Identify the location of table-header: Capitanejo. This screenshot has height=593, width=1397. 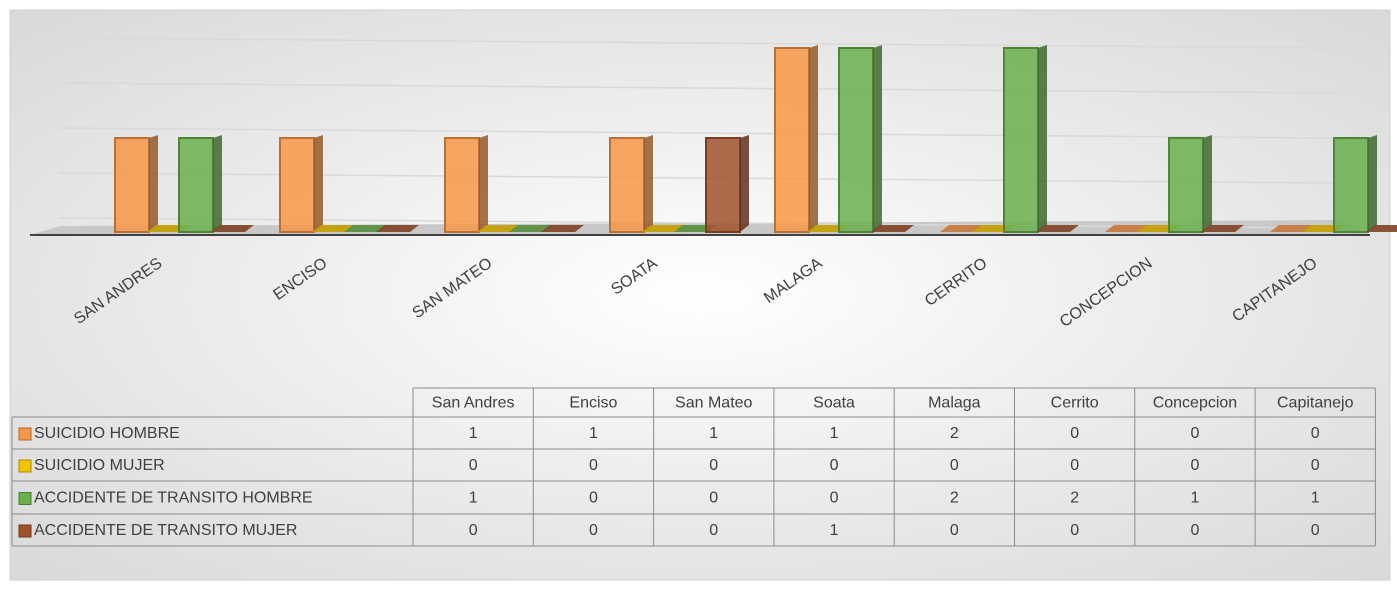
(1315, 403).